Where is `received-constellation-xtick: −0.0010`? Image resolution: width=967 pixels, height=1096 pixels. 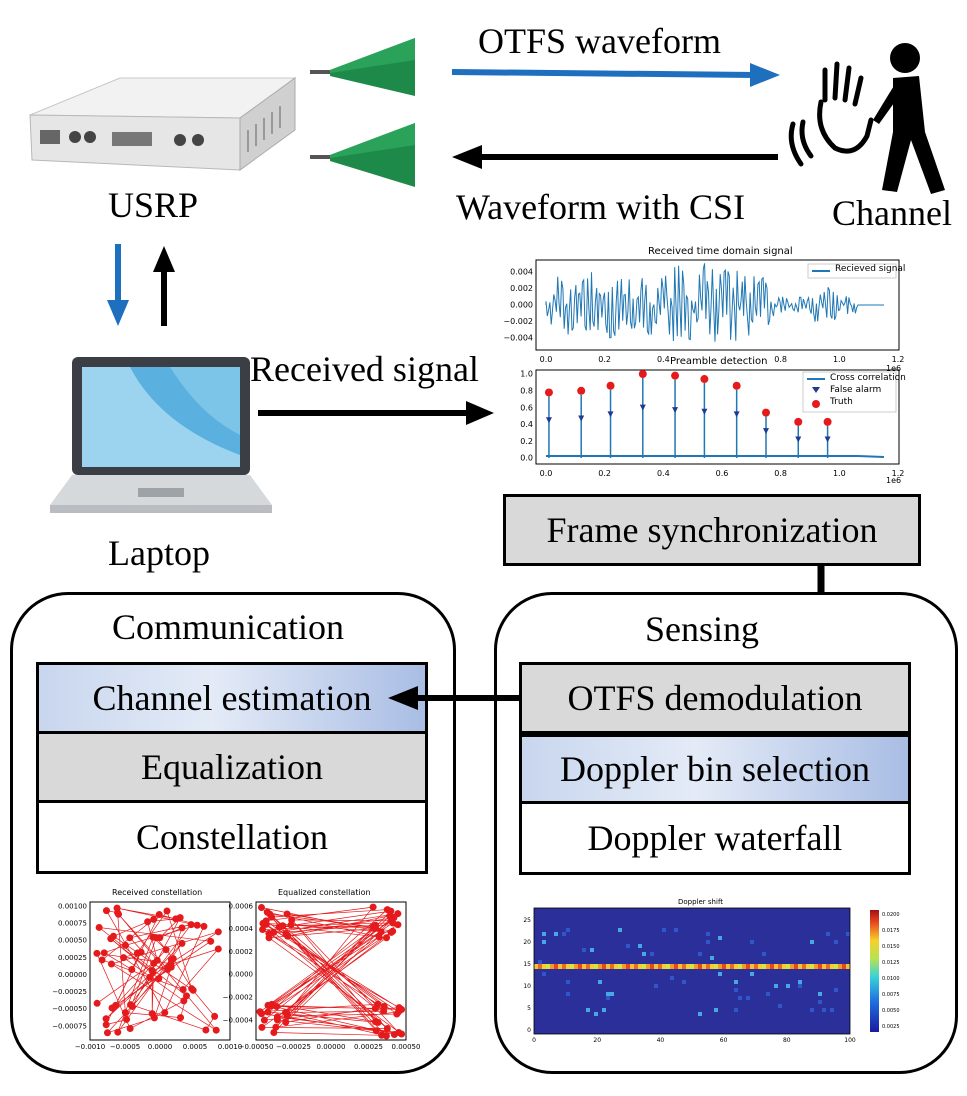 received-constellation-xtick: −0.0010 is located at coordinates (90, 1047).